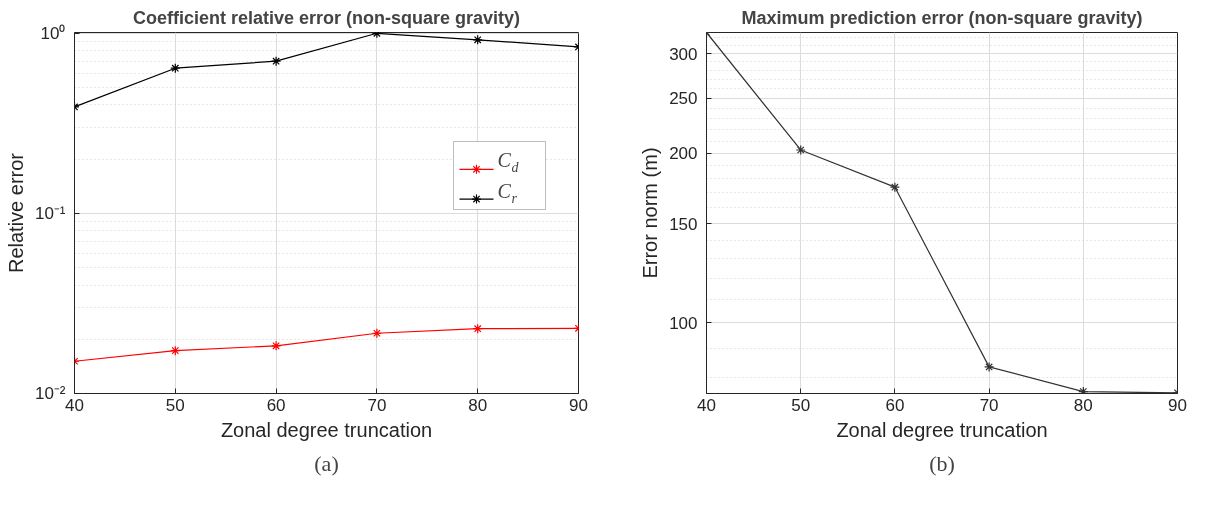 Image resolution: width=1224 pixels, height=511 pixels. What do you see at coordinates (50, 393) in the screenshot?
I see `y-tick-label: 10⁻²` at bounding box center [50, 393].